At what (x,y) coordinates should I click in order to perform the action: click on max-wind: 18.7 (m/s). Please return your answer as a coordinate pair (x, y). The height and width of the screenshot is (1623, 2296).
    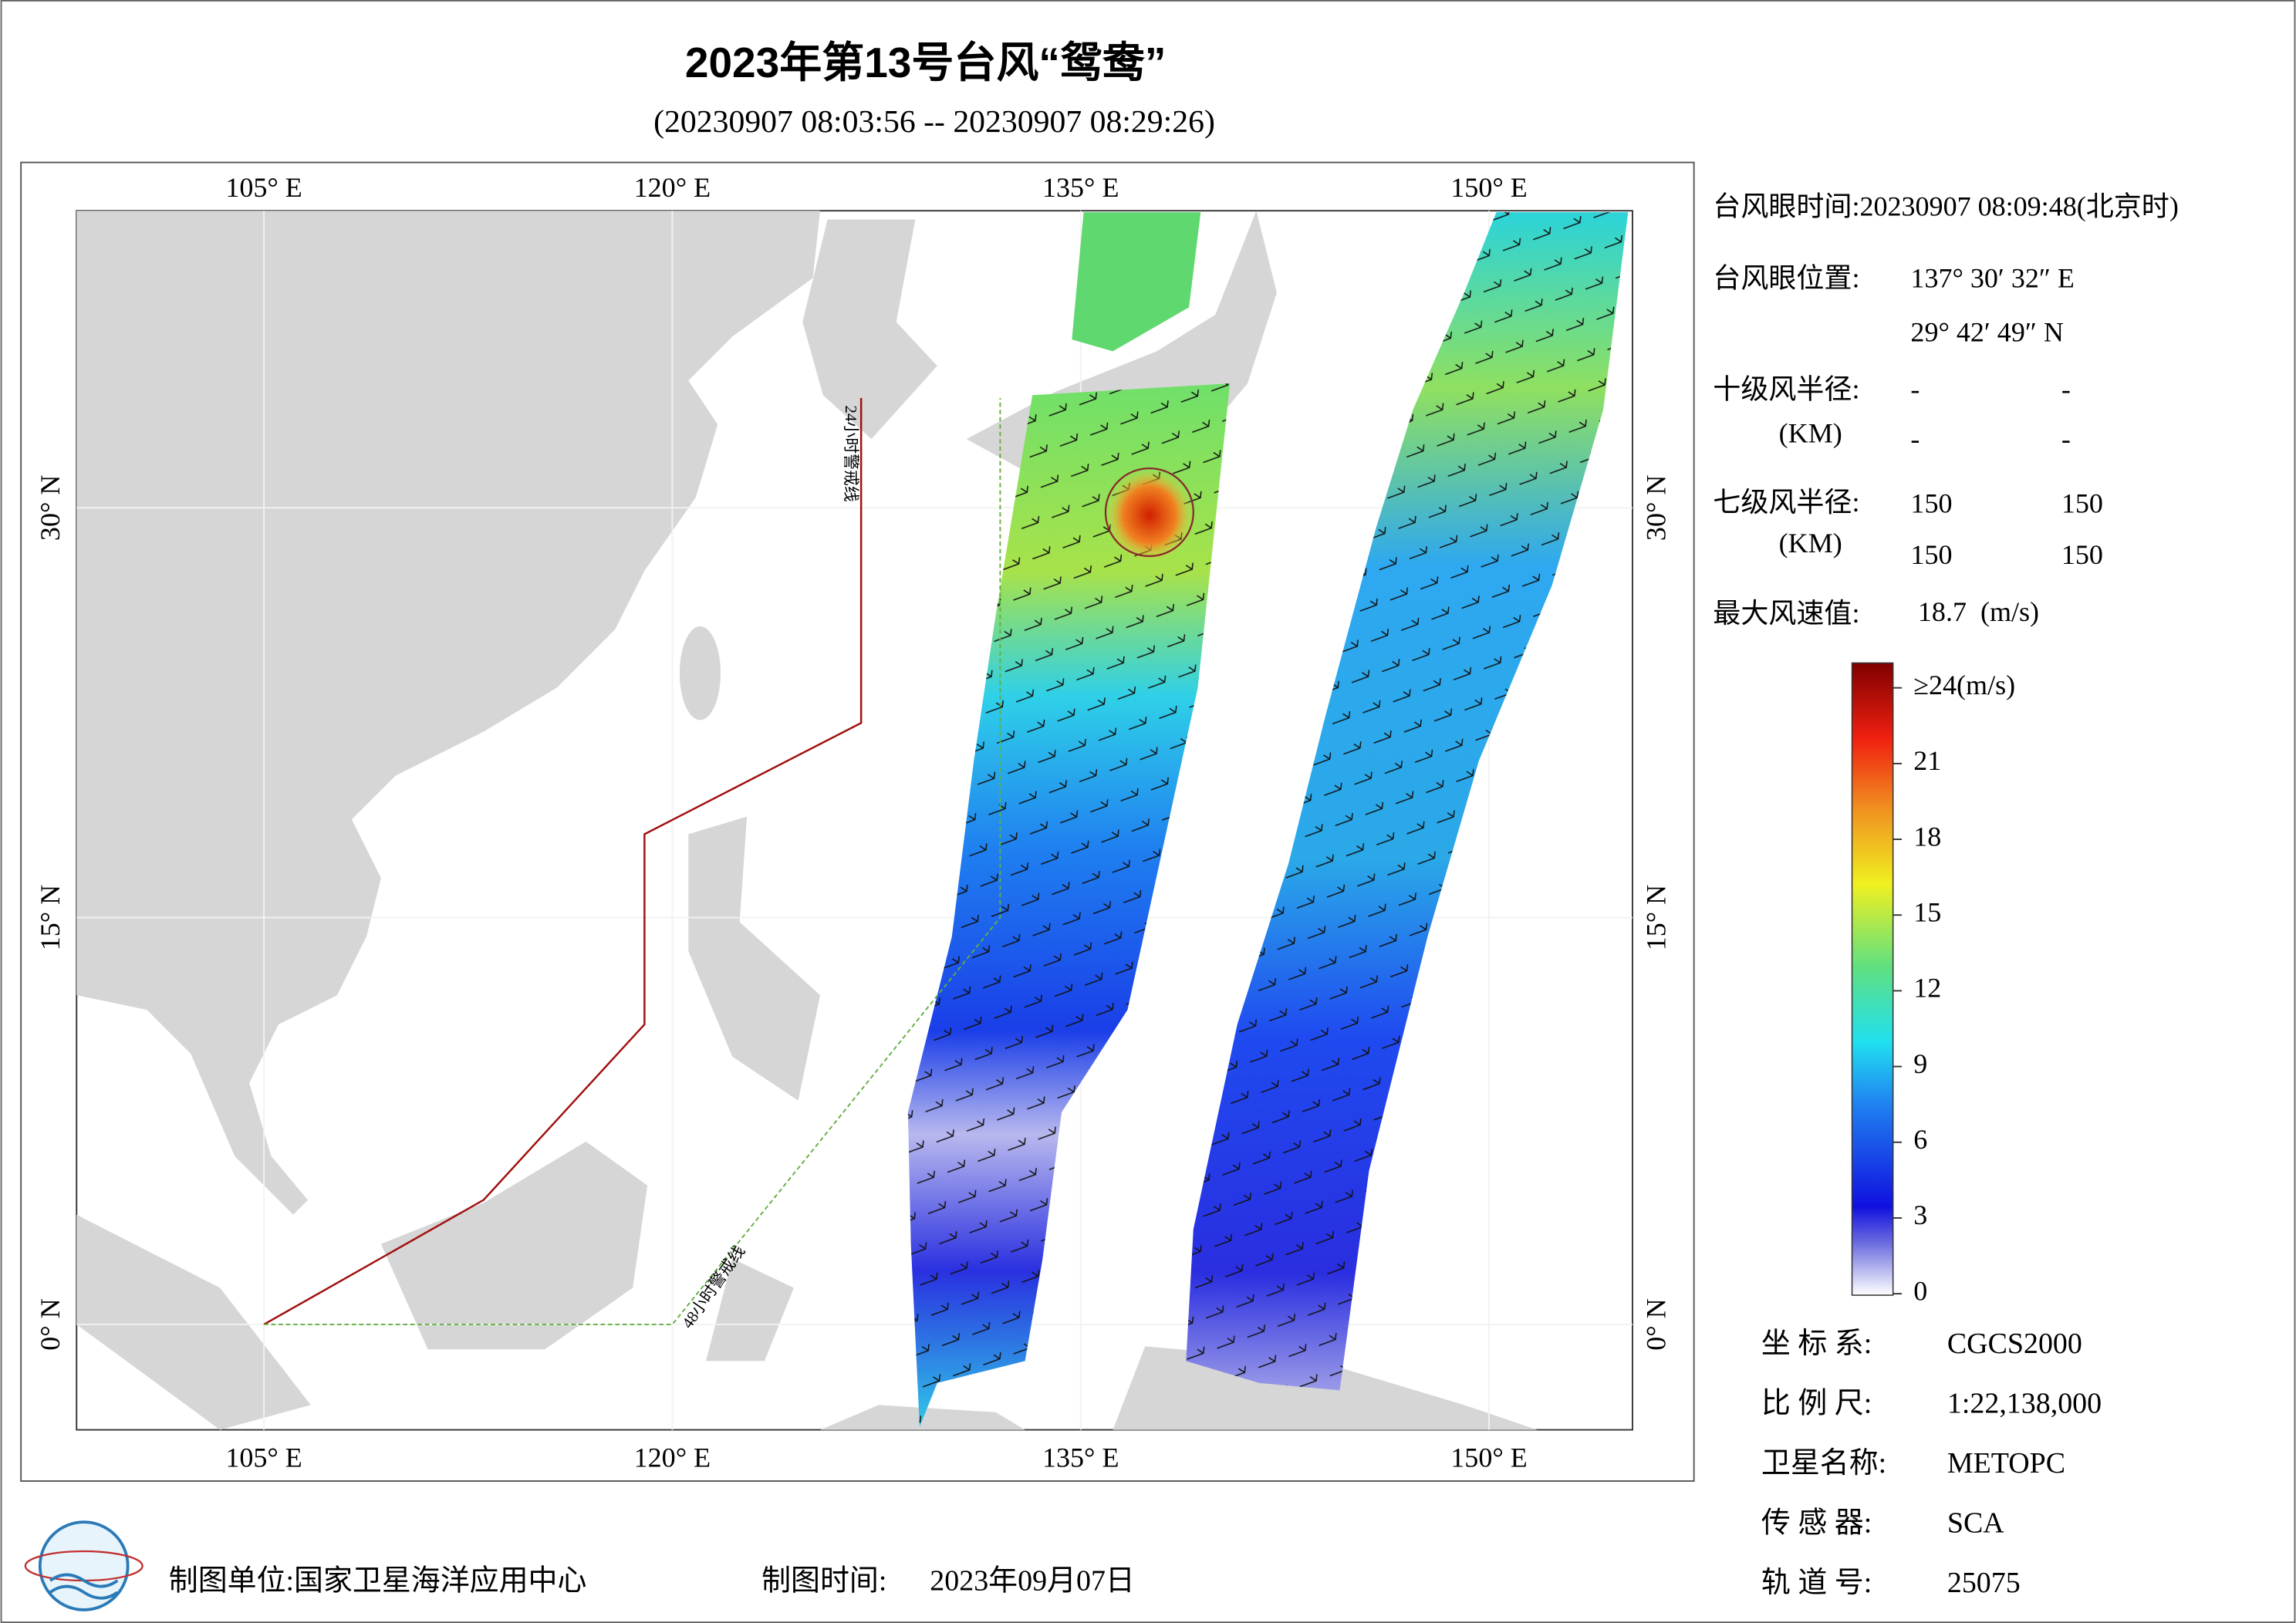
    Looking at the image, I should click on (1978, 611).